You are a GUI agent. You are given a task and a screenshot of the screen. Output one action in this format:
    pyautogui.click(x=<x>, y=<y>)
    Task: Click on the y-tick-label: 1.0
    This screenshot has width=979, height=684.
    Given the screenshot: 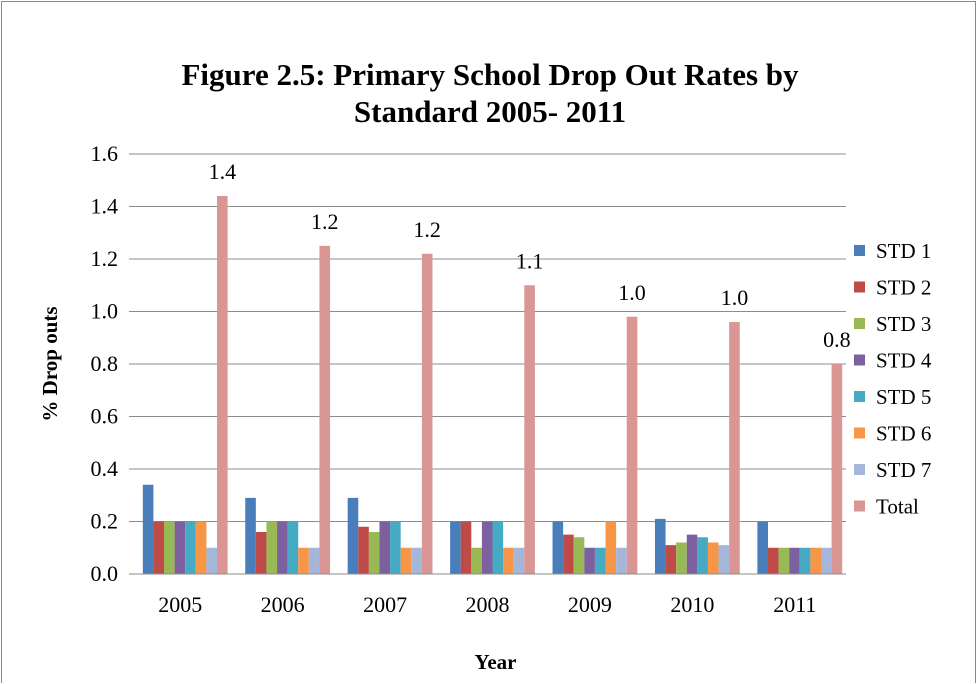 What is the action you would take?
    pyautogui.click(x=105, y=311)
    